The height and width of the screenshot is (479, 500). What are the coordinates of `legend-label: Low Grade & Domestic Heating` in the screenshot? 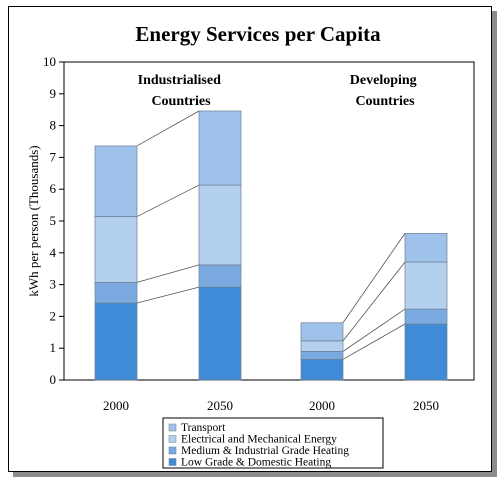 It's located at (256, 463).